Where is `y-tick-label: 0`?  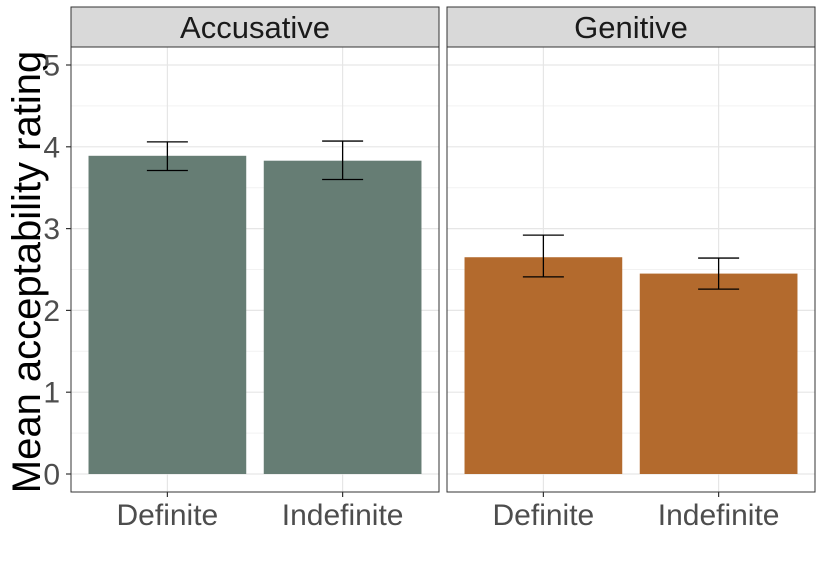
y-tick-label: 0 is located at coordinates (51, 475).